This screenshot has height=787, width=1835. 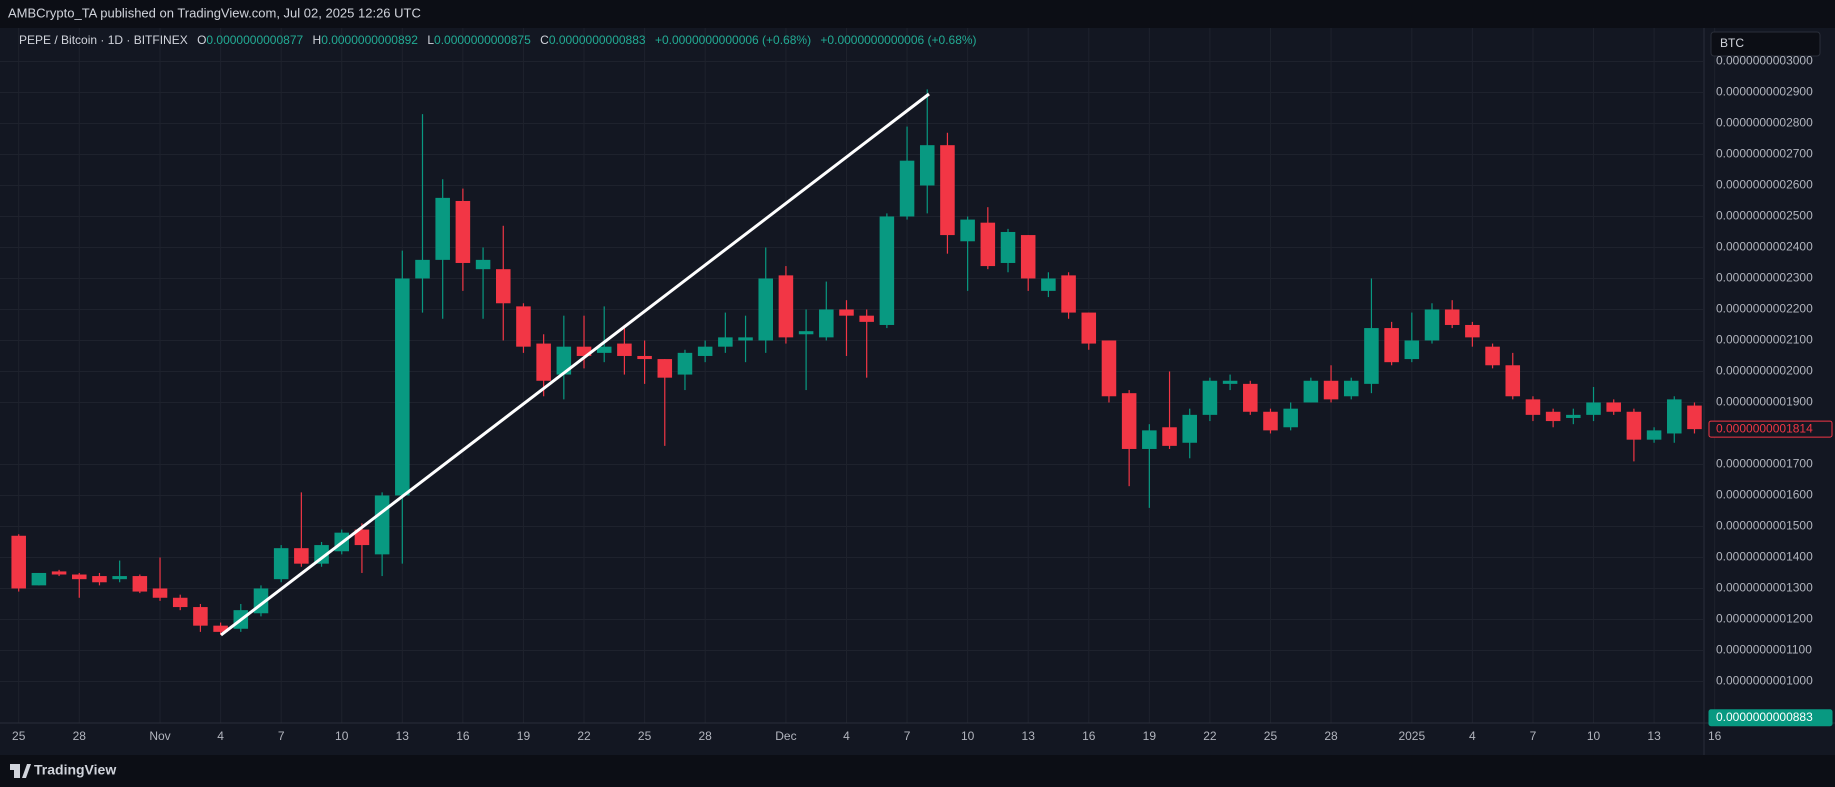 What do you see at coordinates (19, 736) in the screenshot?
I see `x-tick-label: 25` at bounding box center [19, 736].